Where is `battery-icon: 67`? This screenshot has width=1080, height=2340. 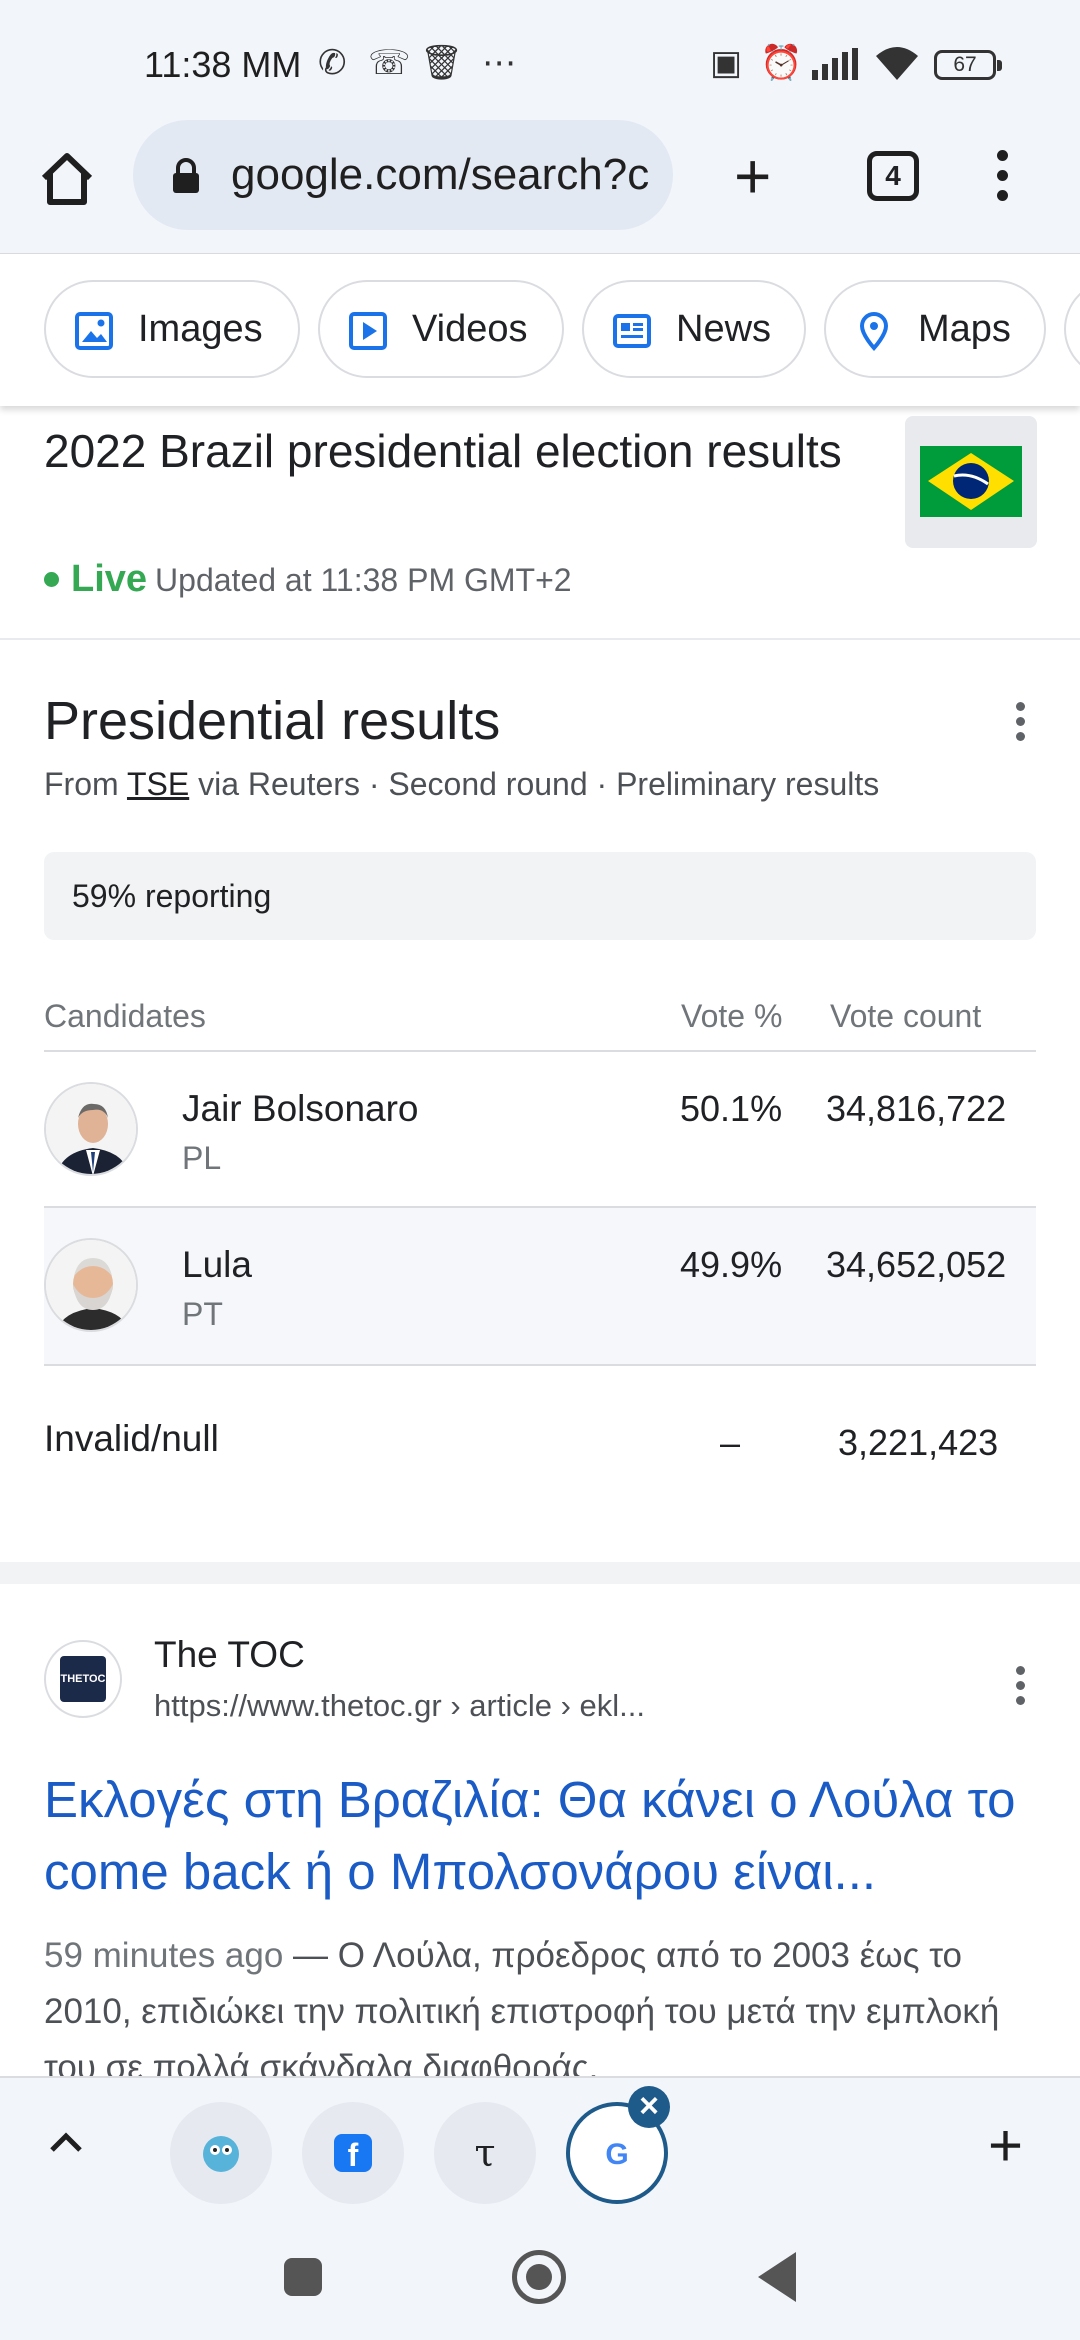 battery-icon: 67 is located at coordinates (968, 65).